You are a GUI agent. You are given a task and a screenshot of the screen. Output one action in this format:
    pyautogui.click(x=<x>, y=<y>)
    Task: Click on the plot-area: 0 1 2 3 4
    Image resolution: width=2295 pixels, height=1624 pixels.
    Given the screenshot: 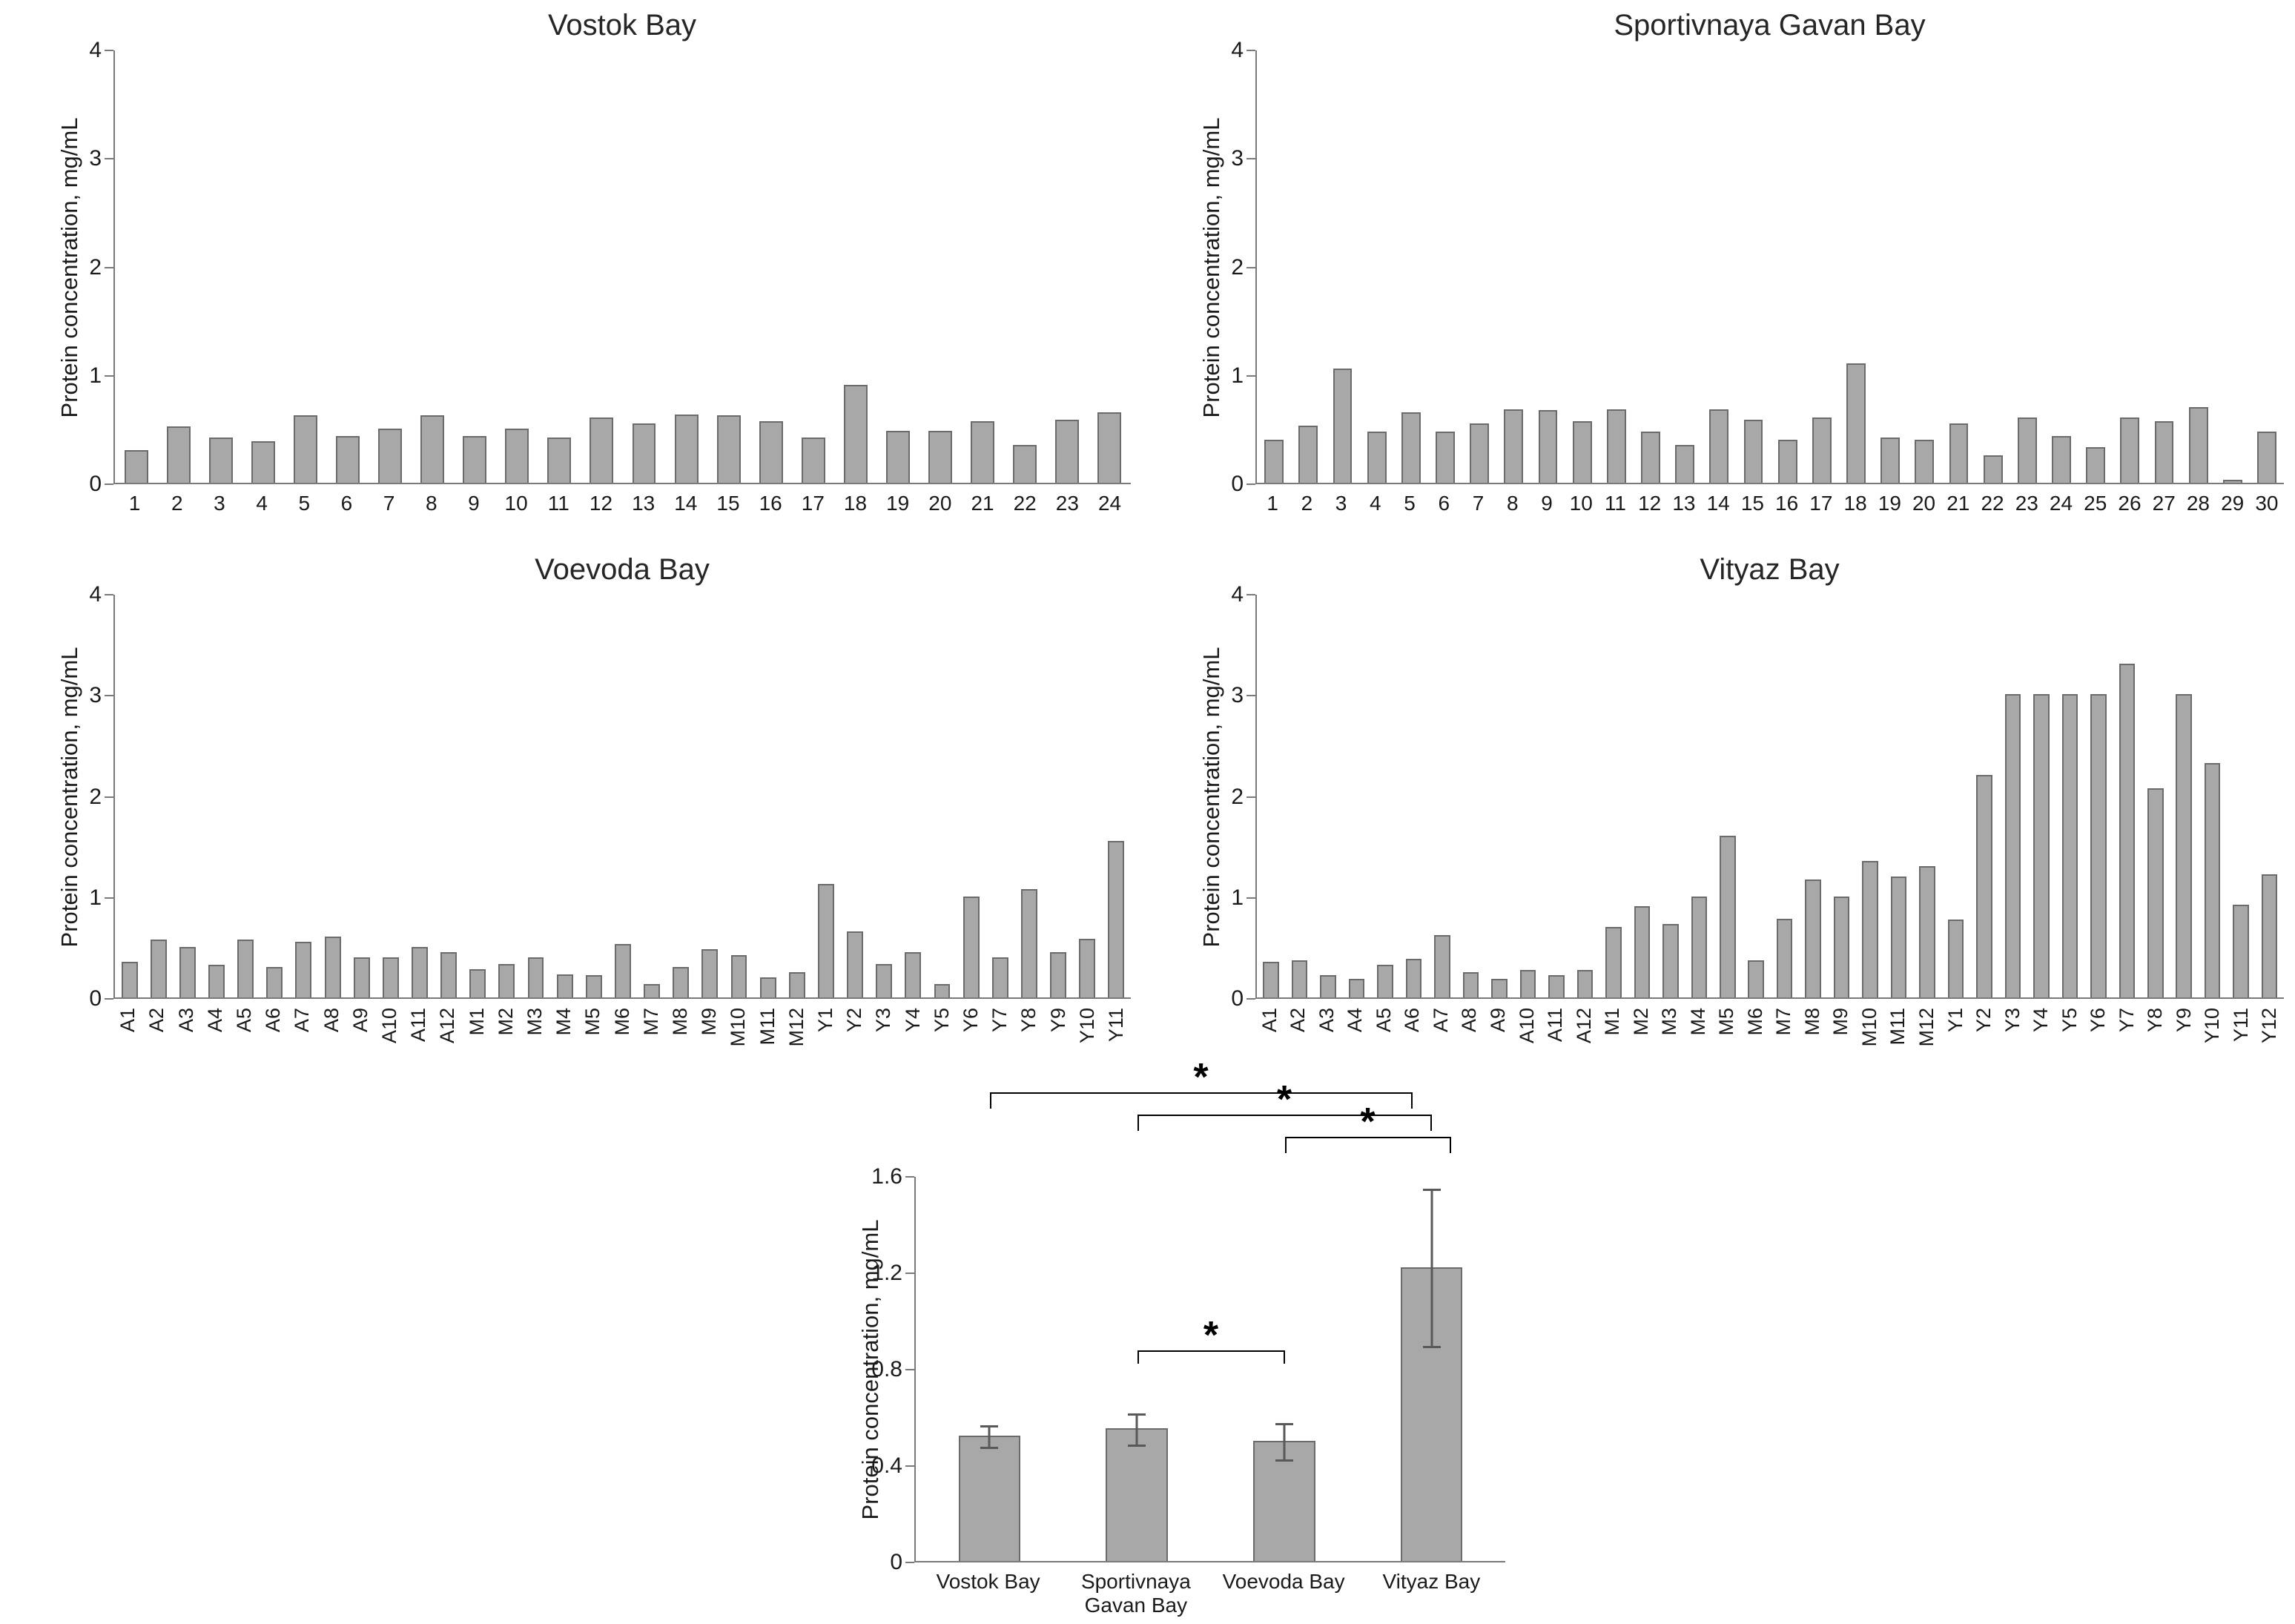 What is the action you would take?
    pyautogui.click(x=610, y=796)
    